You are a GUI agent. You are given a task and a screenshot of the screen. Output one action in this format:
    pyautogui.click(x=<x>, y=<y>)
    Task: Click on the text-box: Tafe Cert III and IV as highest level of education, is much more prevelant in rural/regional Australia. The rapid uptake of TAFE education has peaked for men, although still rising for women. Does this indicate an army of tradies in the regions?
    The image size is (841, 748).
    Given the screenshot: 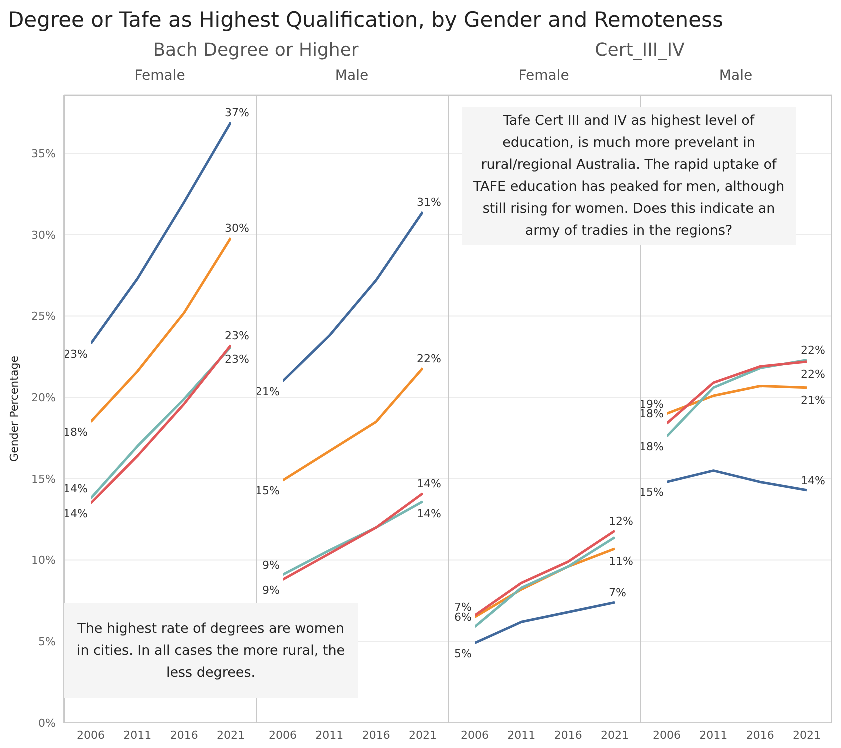 What is the action you would take?
    pyautogui.click(x=629, y=176)
    